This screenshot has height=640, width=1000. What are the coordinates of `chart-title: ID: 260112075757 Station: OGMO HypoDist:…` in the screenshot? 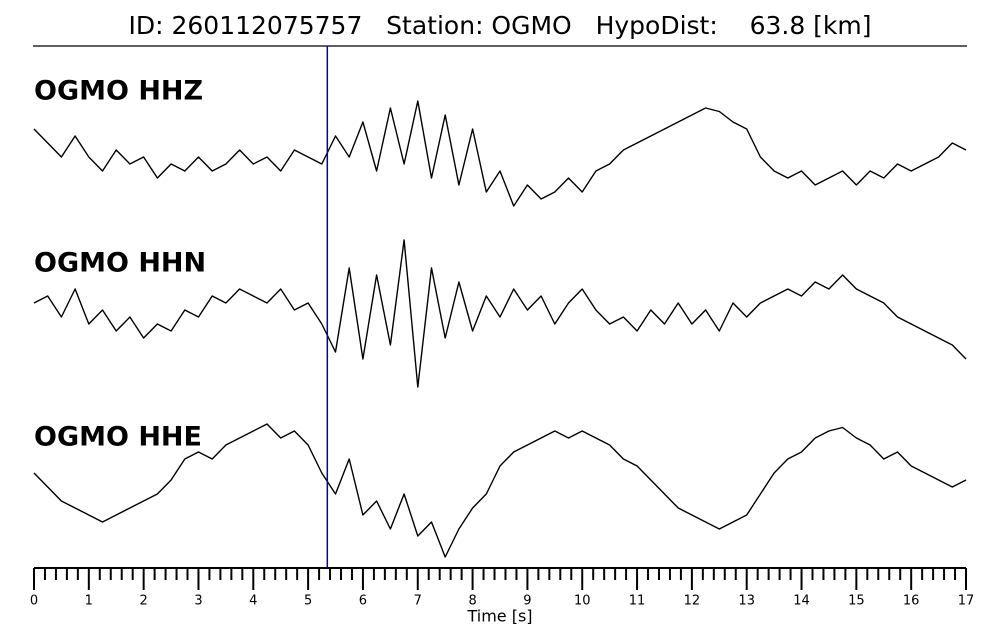 It's located at (499, 25).